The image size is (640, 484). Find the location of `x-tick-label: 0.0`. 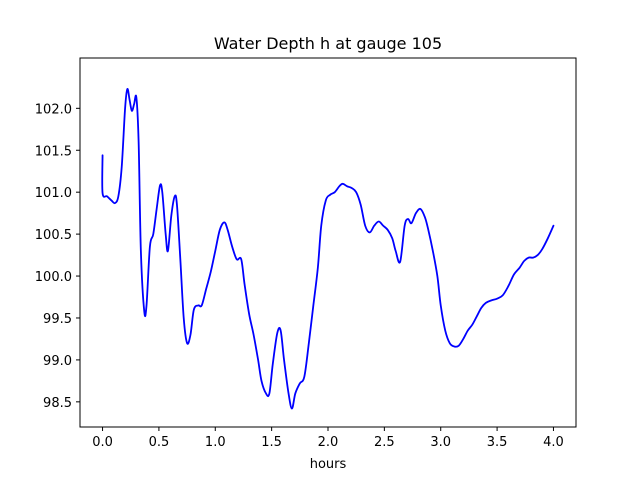

x-tick-label: 0.0 is located at coordinates (102, 442).